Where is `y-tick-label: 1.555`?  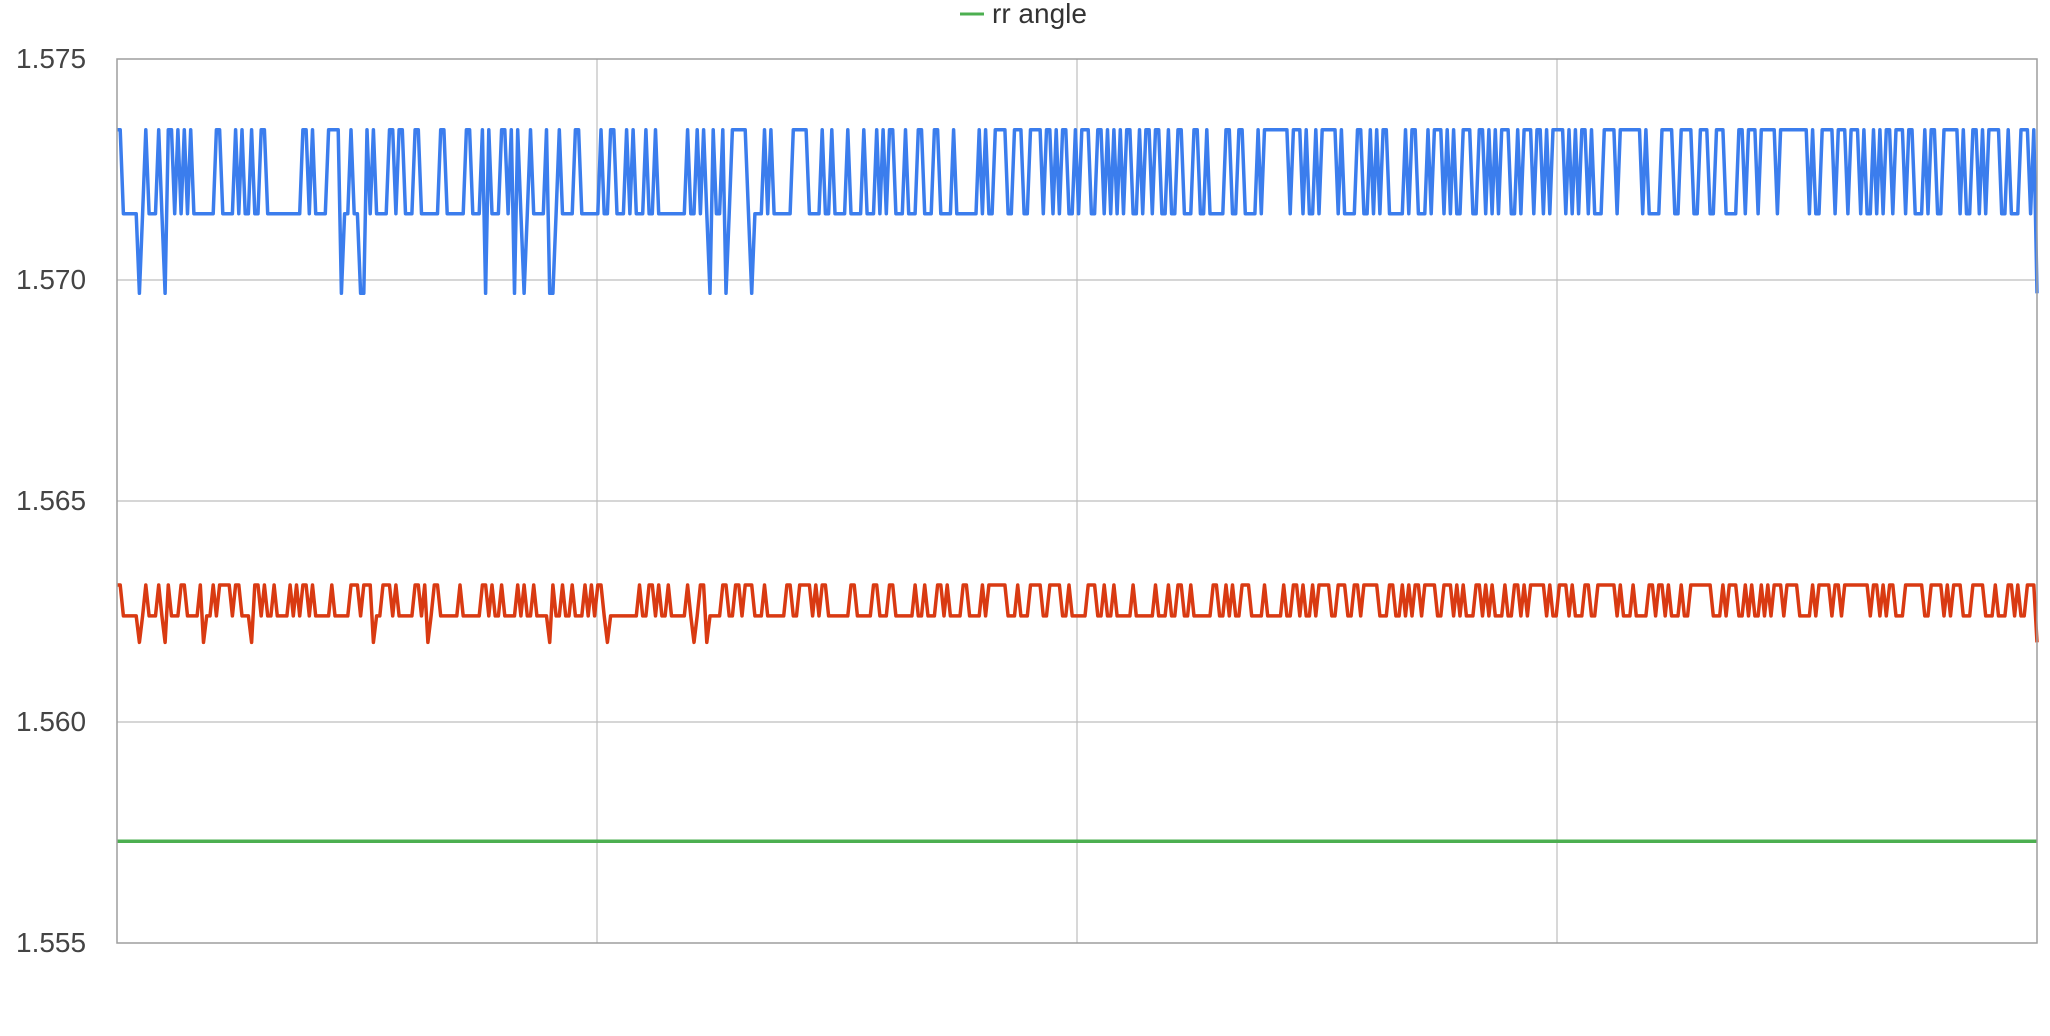 y-tick-label: 1.555 is located at coordinates (51, 942).